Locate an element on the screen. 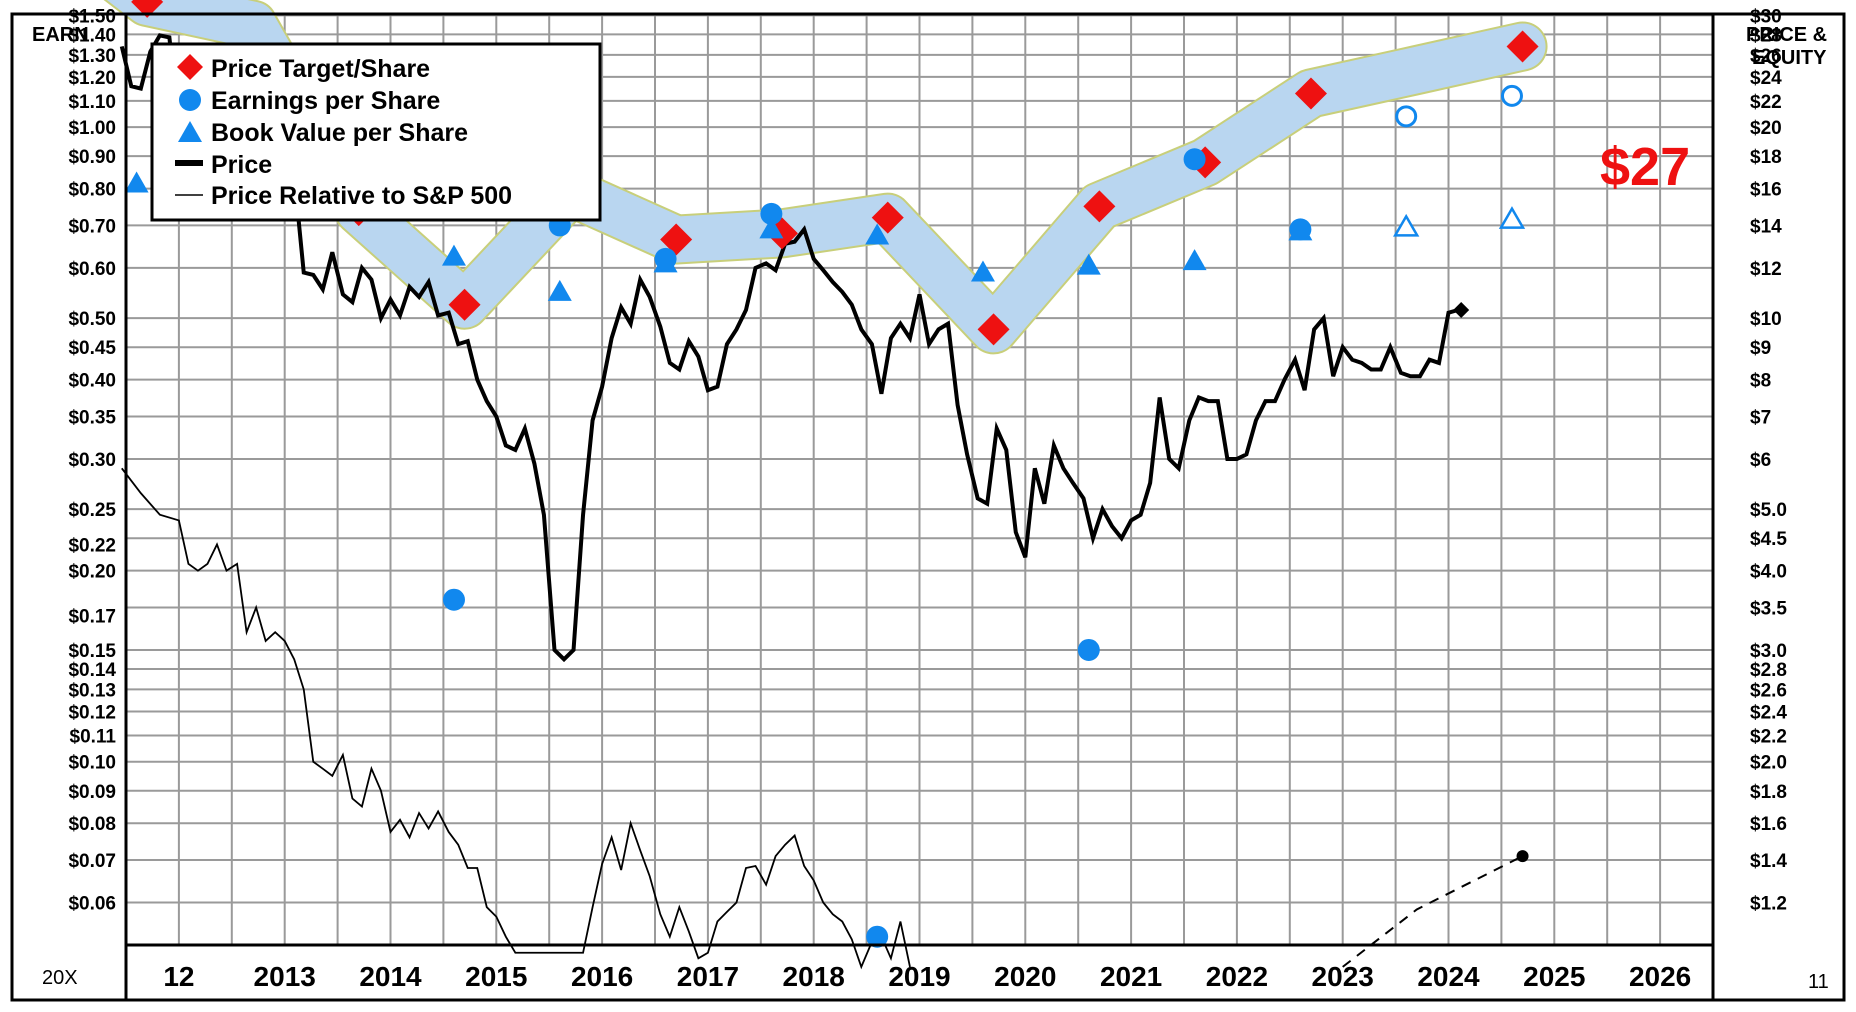  legend-item-earnings: Earnings per Share is located at coordinates (309, 101).